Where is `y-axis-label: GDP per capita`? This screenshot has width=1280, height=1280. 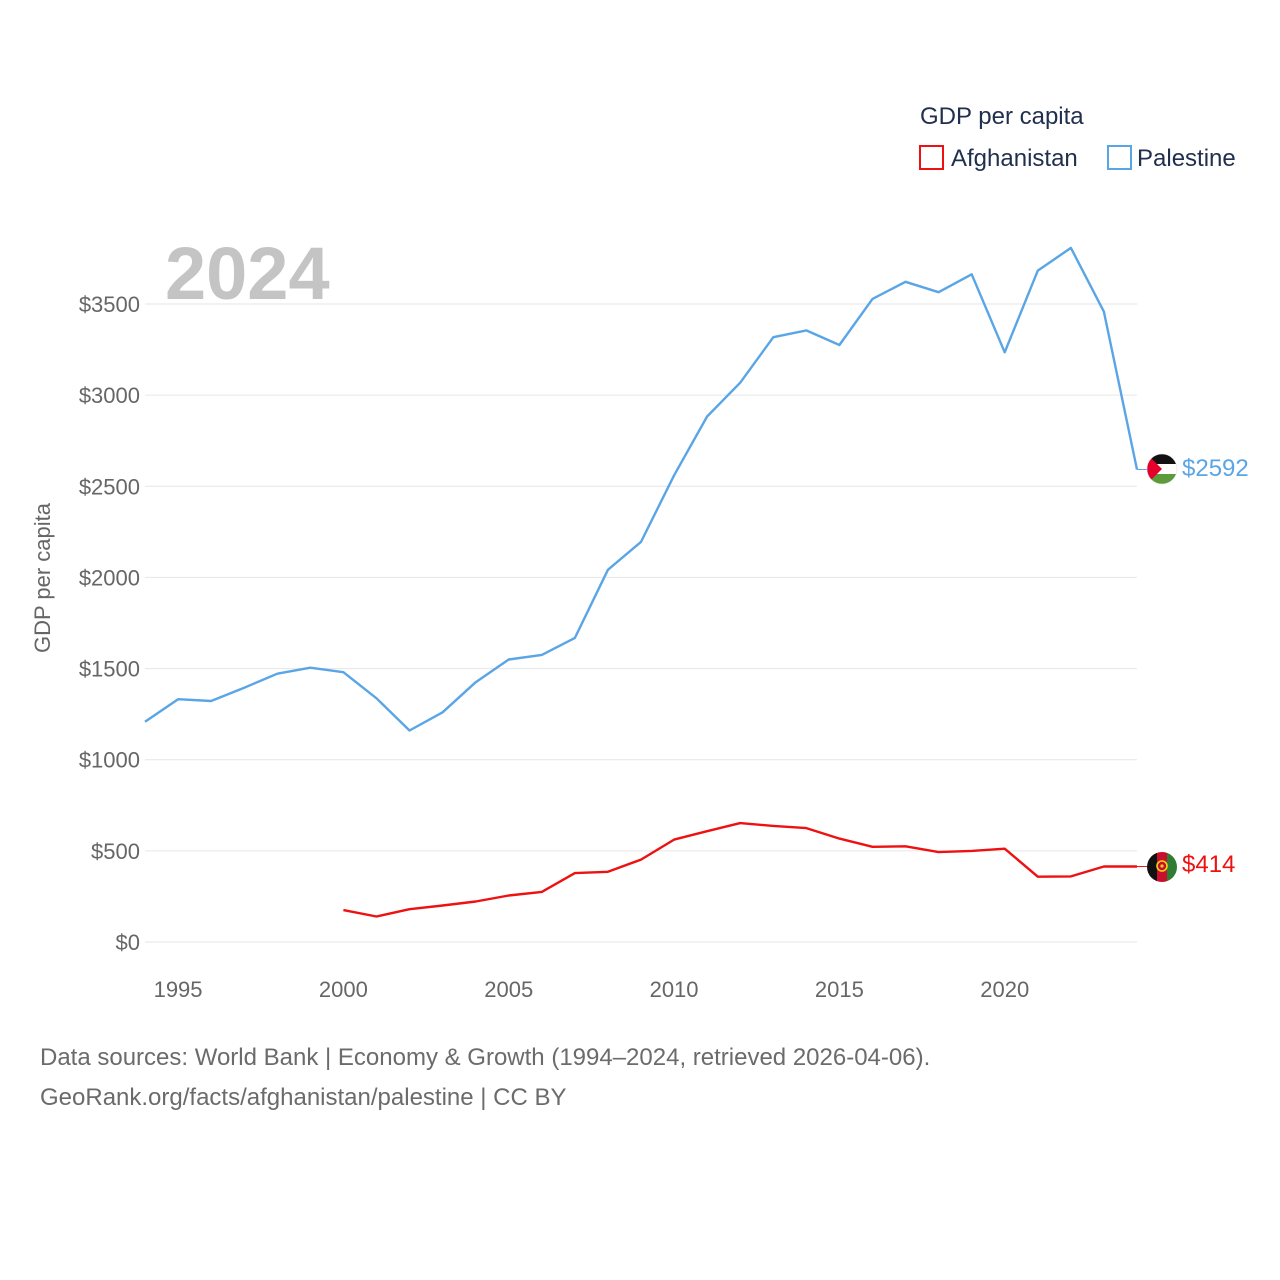
y-axis-label: GDP per capita is located at coordinates (42, 577).